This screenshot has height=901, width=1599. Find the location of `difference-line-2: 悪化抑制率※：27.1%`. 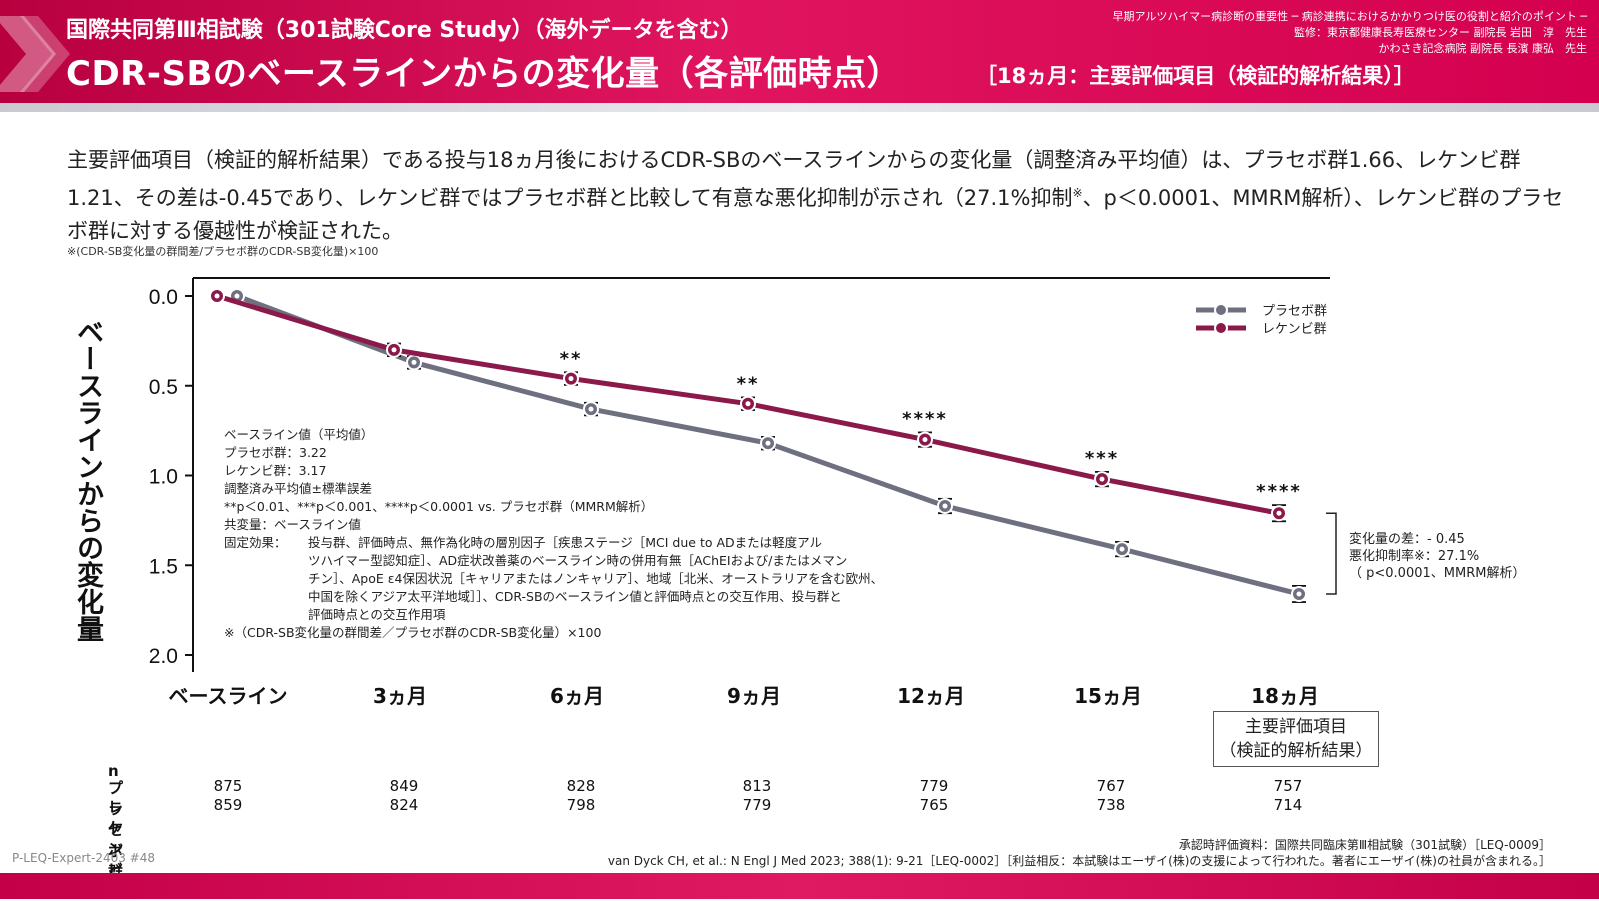

difference-line-2: 悪化抑制率※：27.1% is located at coordinates (1414, 556).